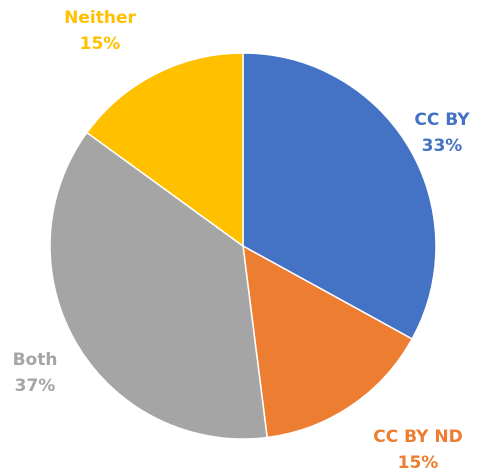 This screenshot has height=475, width=485. What do you see at coordinates (35, 386) in the screenshot?
I see `slice-value-label: 37%` at bounding box center [35, 386].